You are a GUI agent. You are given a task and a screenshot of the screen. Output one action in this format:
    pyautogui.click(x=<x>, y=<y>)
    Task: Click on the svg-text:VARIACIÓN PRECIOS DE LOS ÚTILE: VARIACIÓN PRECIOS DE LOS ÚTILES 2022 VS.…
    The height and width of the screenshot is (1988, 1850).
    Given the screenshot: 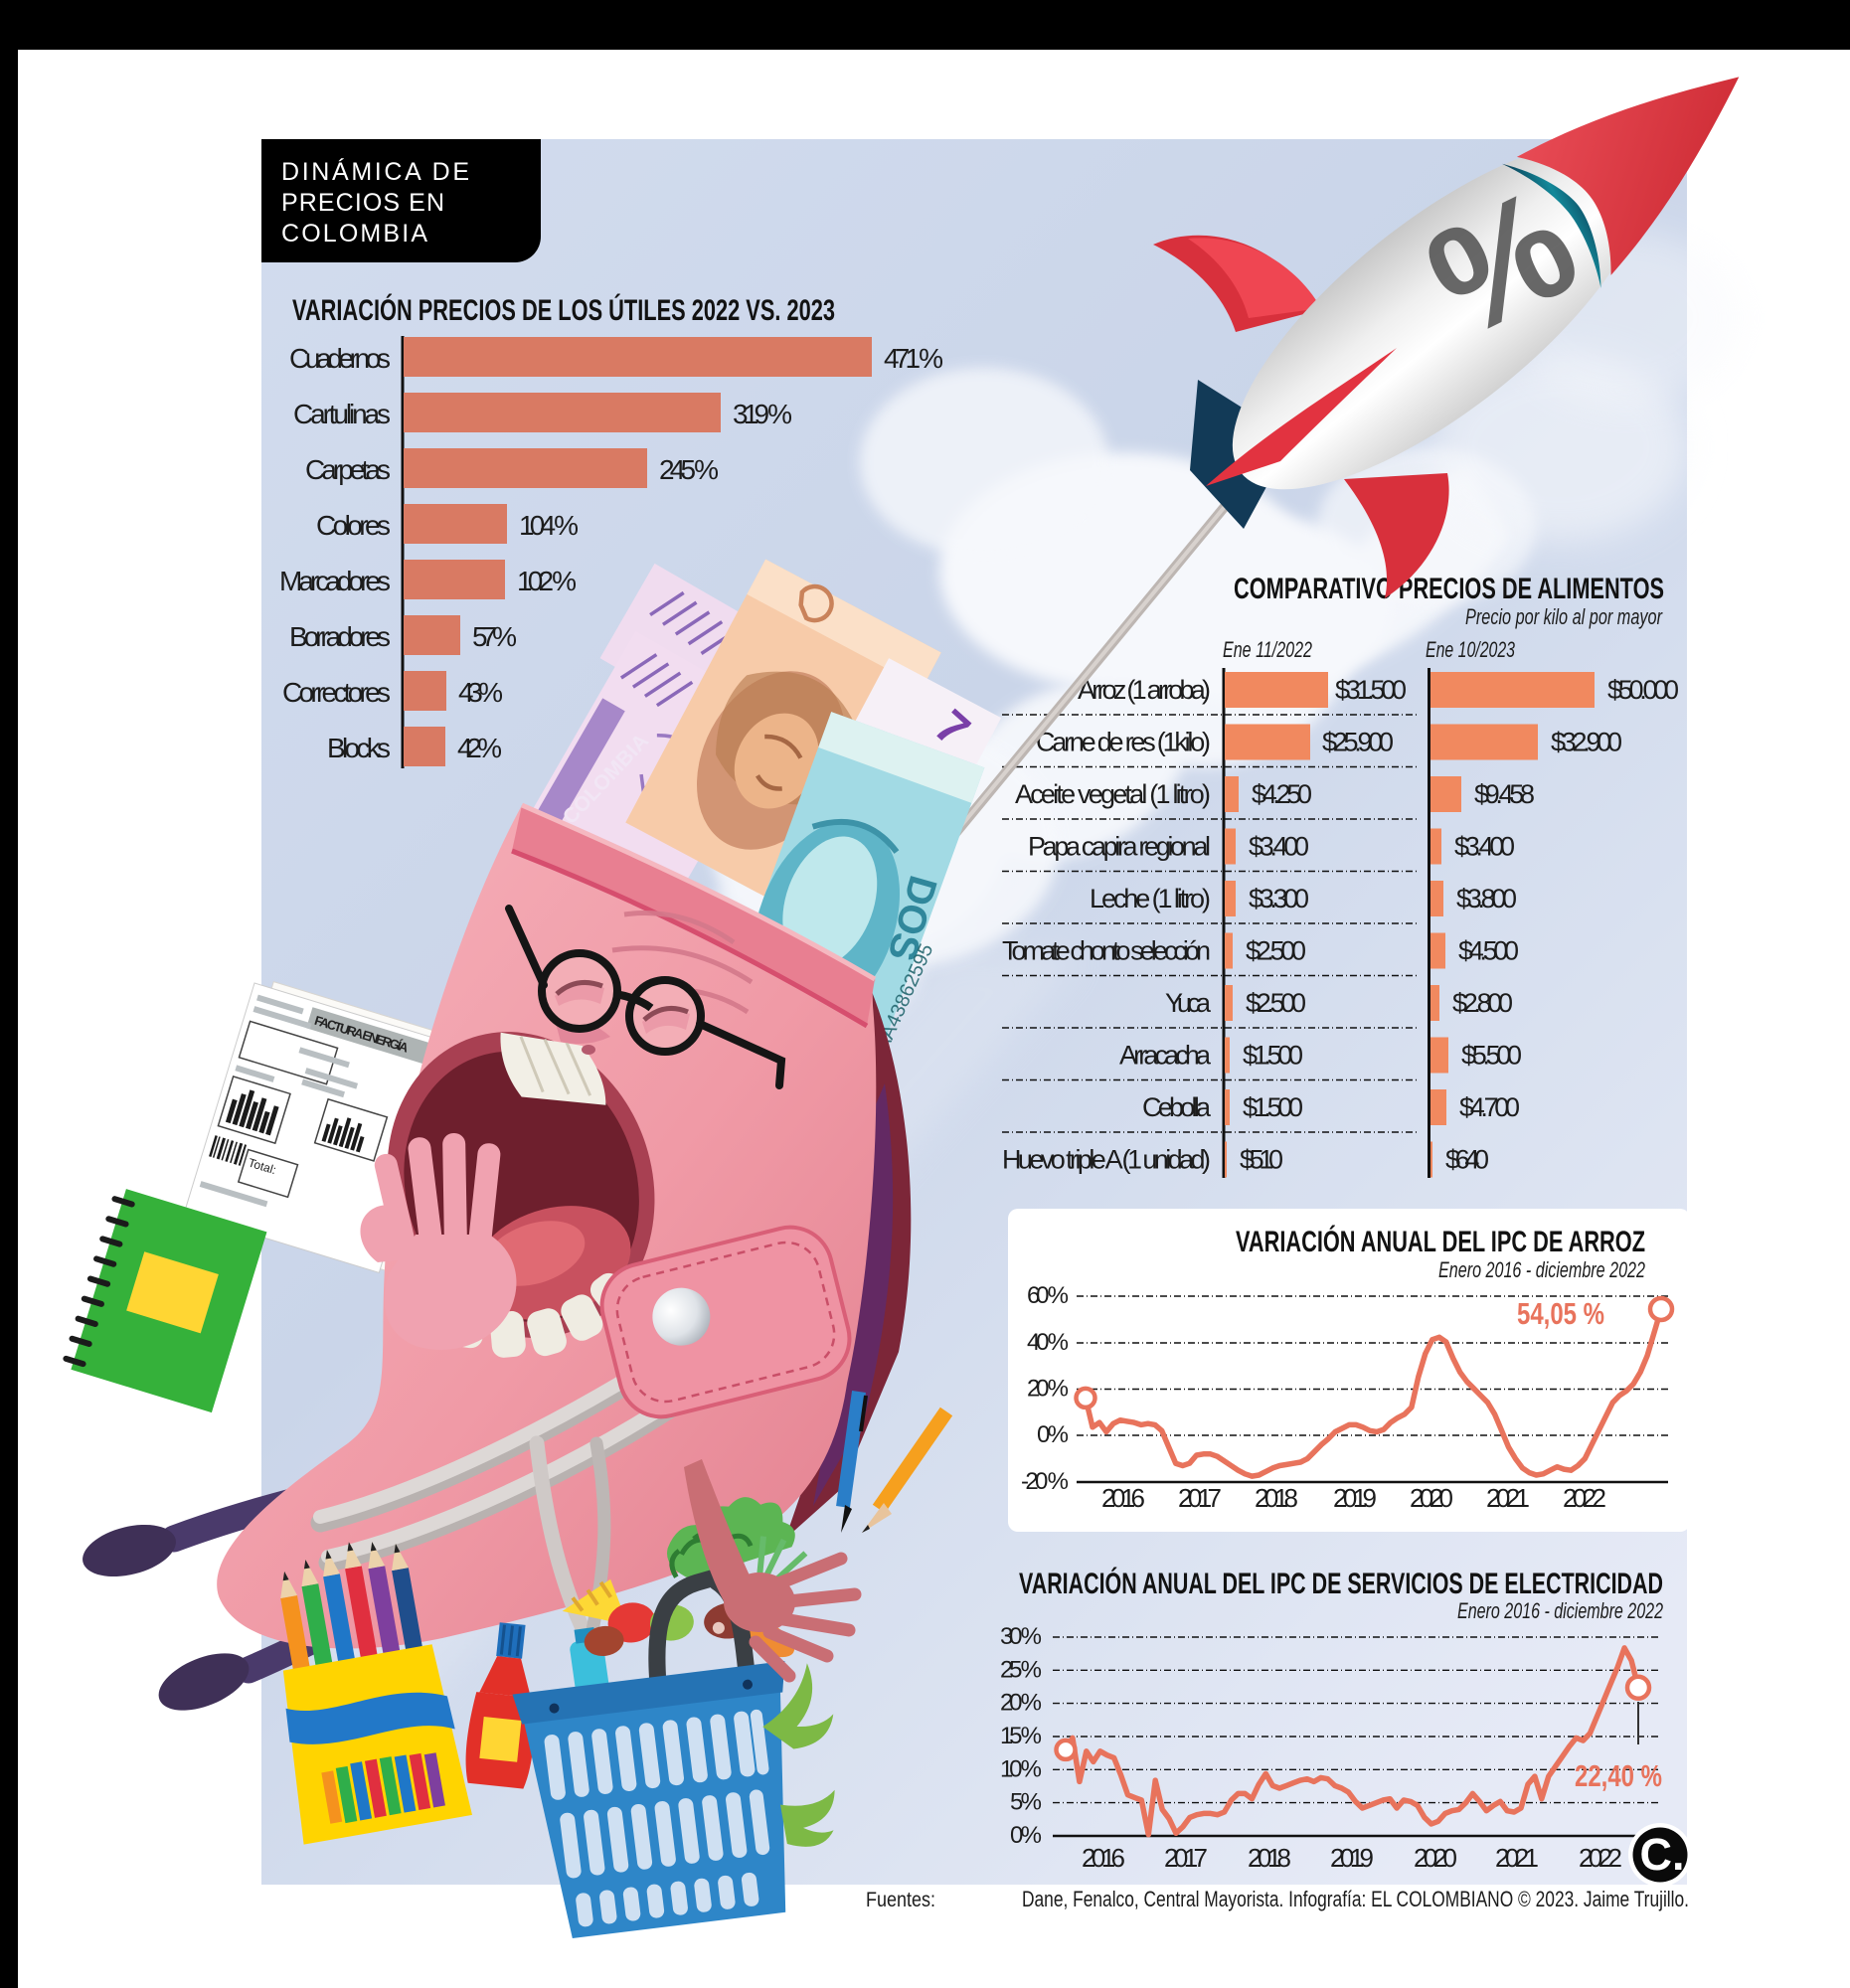 What is the action you would take?
    pyautogui.click(x=563, y=310)
    